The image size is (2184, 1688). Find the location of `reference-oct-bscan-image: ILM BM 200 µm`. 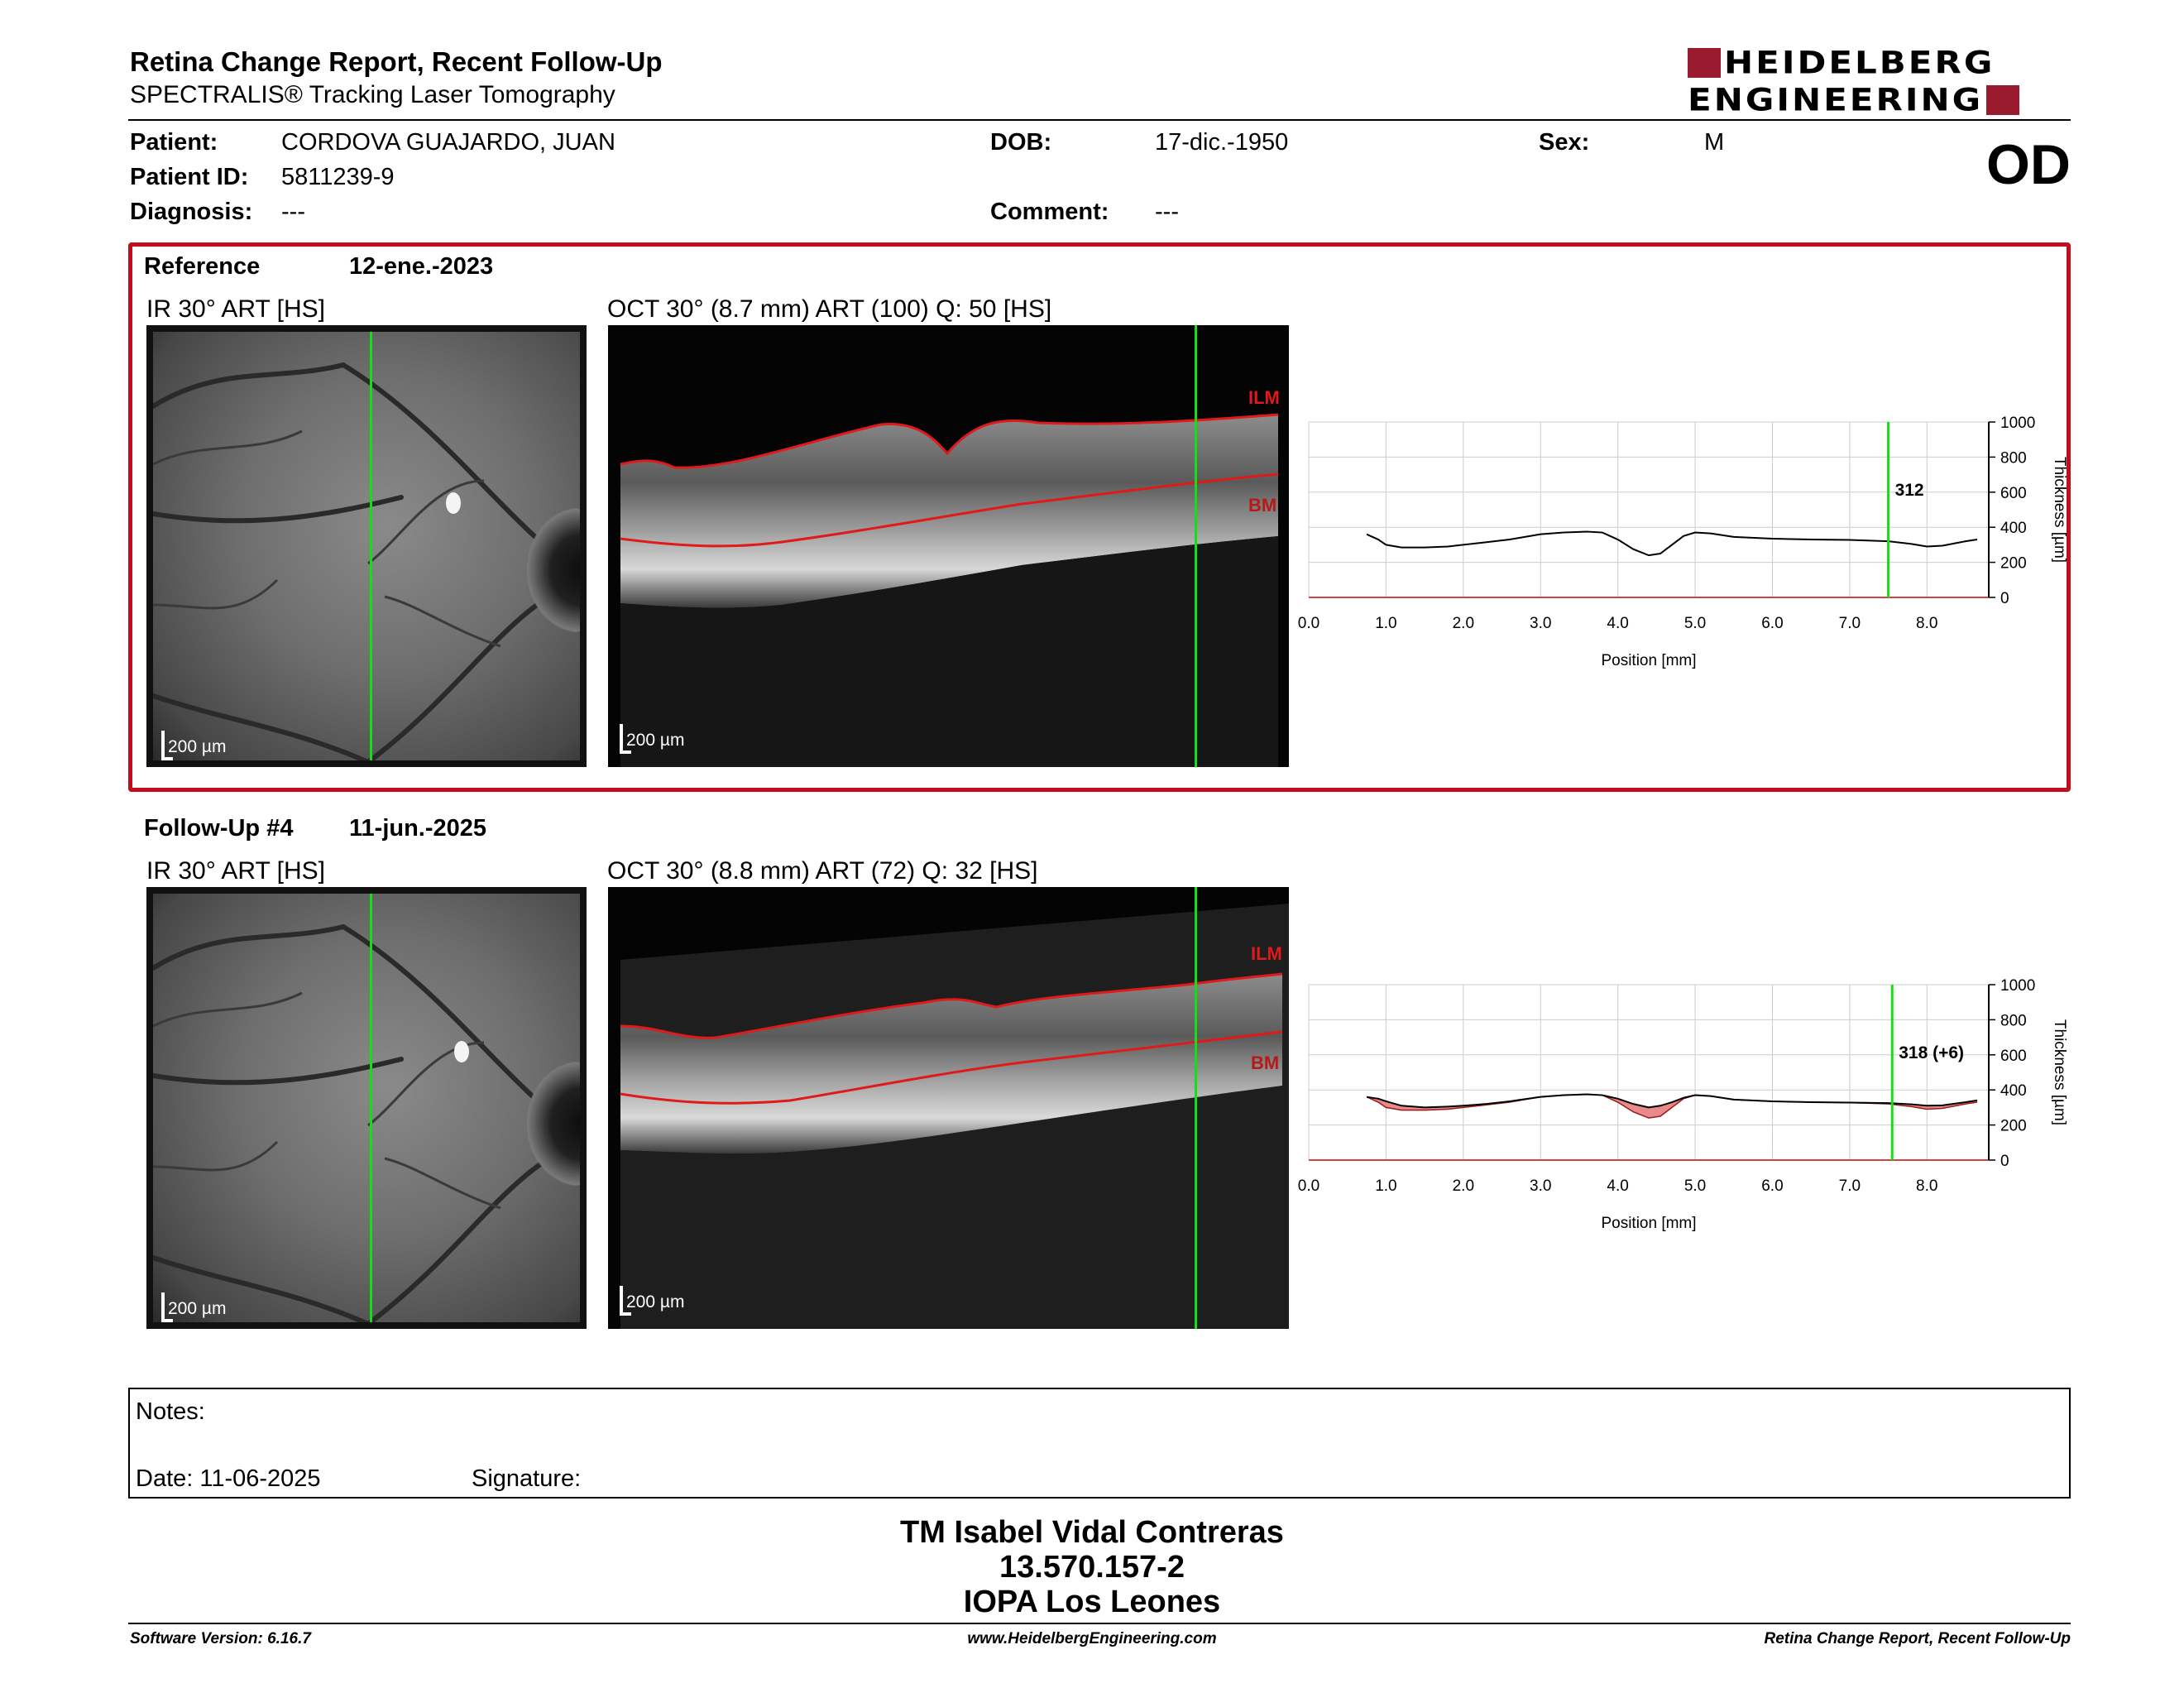

reference-oct-bscan-image: ILM BM 200 µm is located at coordinates (948, 546).